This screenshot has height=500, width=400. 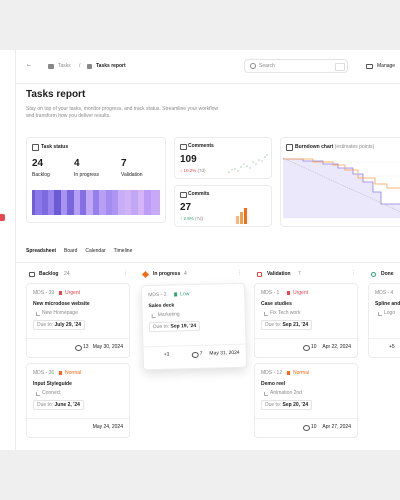 What do you see at coordinates (276, 304) in the screenshot?
I see `task-title: Case studies` at bounding box center [276, 304].